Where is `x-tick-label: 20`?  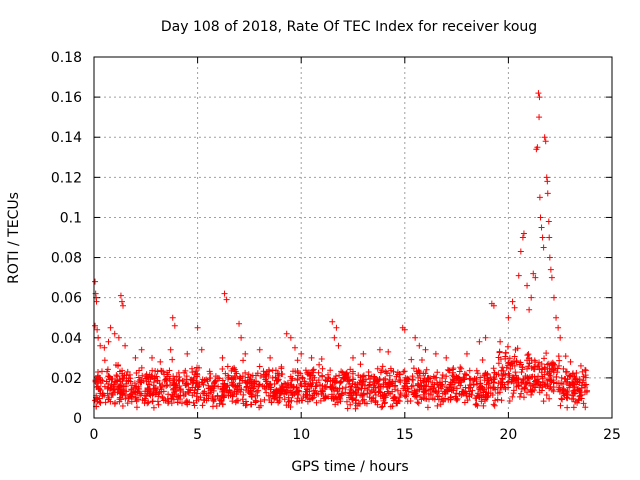
x-tick-label: 20 is located at coordinates (508, 435).